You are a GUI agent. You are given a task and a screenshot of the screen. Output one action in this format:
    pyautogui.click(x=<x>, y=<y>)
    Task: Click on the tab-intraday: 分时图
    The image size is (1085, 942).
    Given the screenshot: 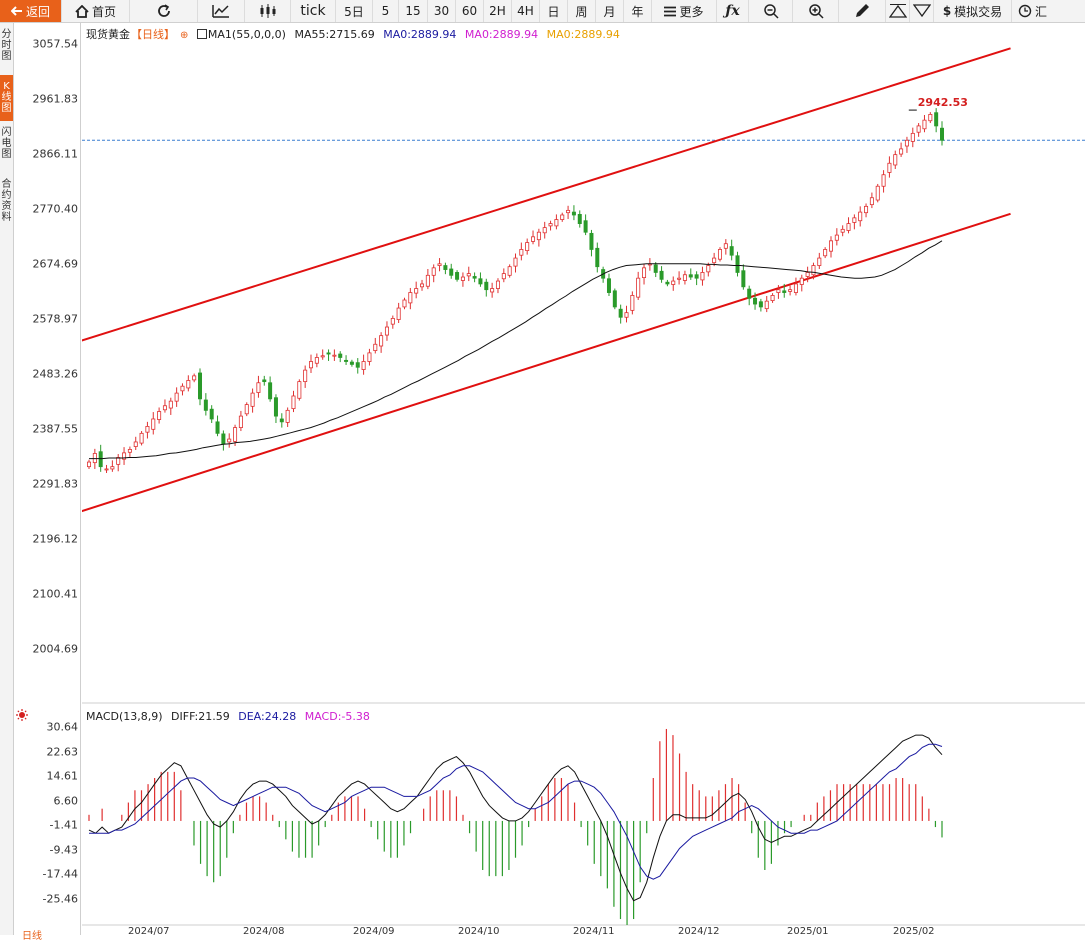 What is the action you would take?
    pyautogui.click(x=6, y=45)
    